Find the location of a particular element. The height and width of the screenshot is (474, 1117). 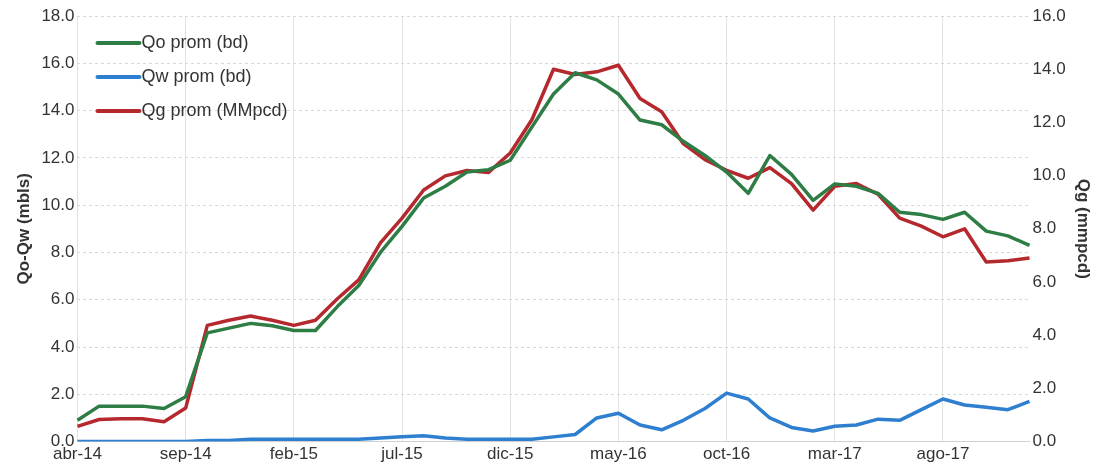

x-tick-label: may-16 is located at coordinates (618, 454).